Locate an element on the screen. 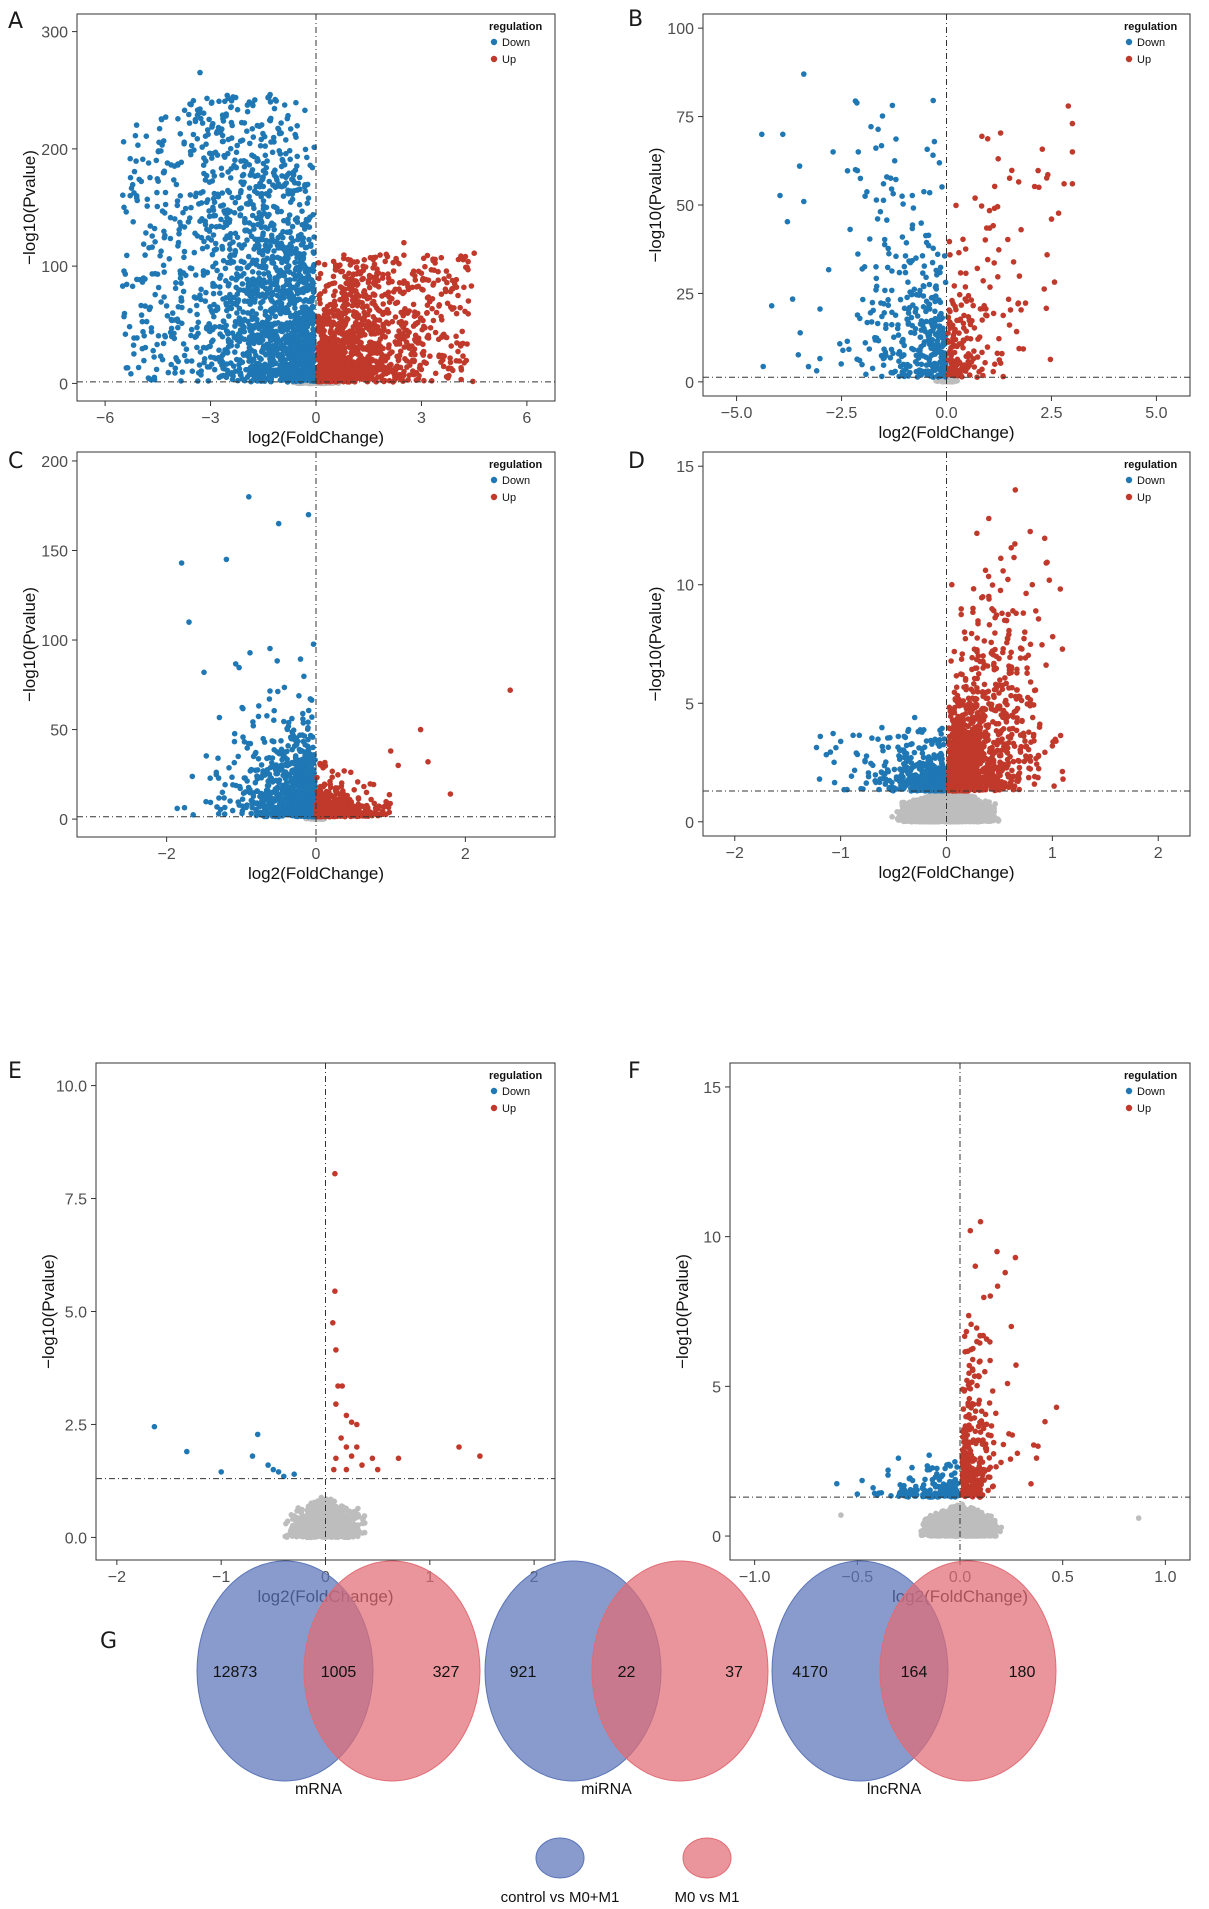 Image resolution: width=1209 pixels, height=1909 pixels. x-axis-label: log2(FoldChange) is located at coordinates (946, 432).